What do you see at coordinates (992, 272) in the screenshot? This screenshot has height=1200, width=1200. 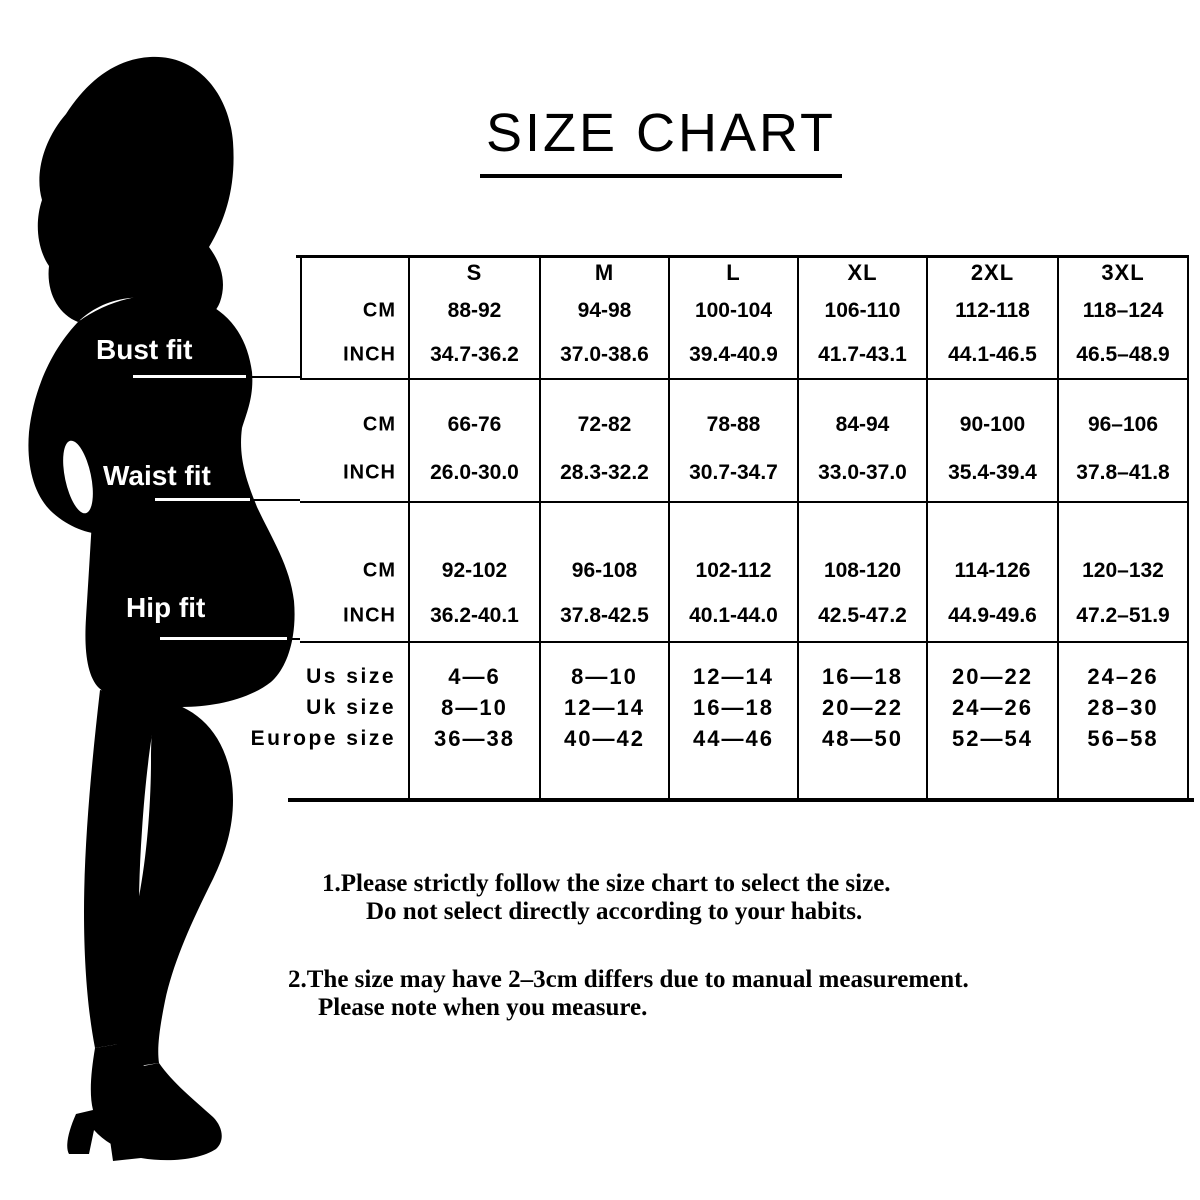 I see `column-header: 2XL` at bounding box center [992, 272].